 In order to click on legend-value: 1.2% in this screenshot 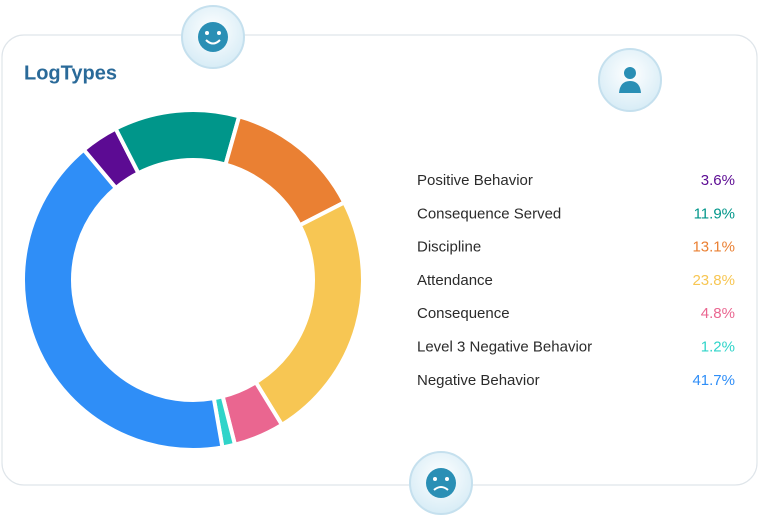, I will do `click(718, 346)`.